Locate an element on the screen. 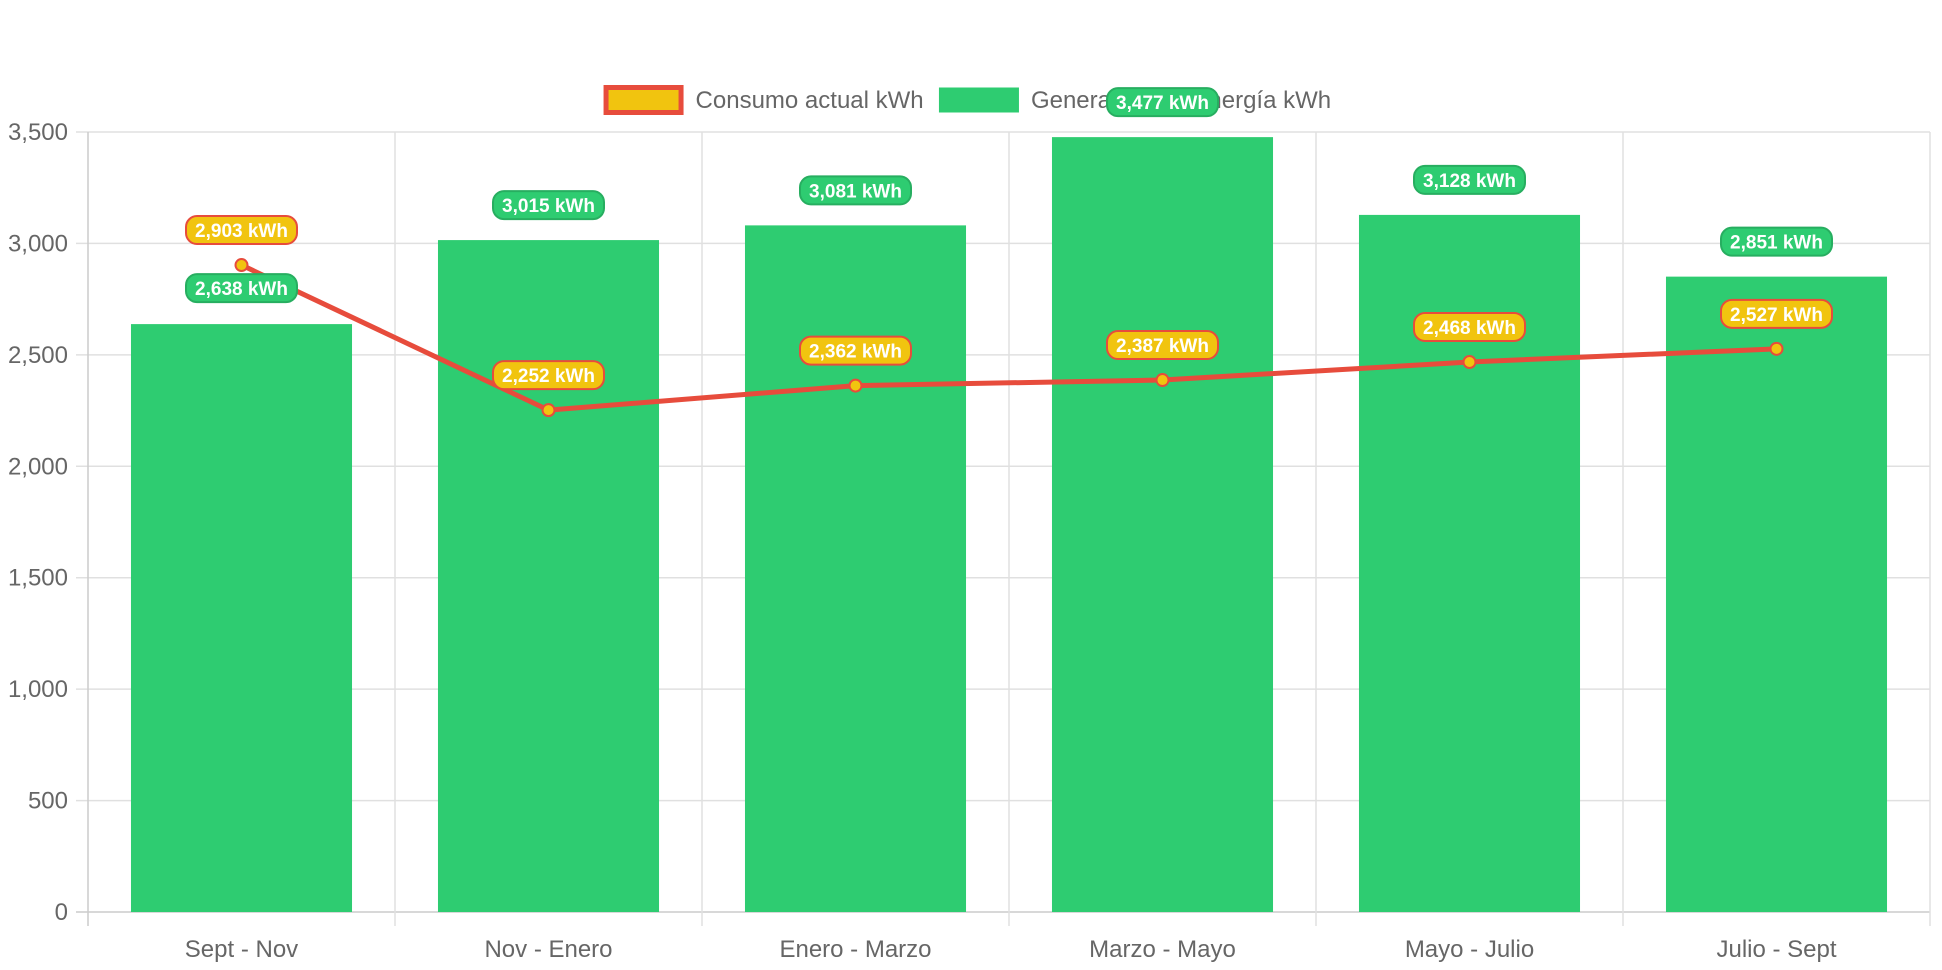 This screenshot has height=970, width=1942. x-tick-label: Marzo - Mayo is located at coordinates (1162, 949).